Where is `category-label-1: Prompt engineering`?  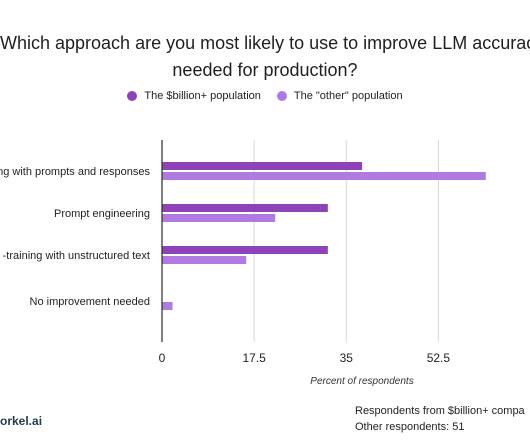 category-label-1: Prompt engineering is located at coordinates (102, 214).